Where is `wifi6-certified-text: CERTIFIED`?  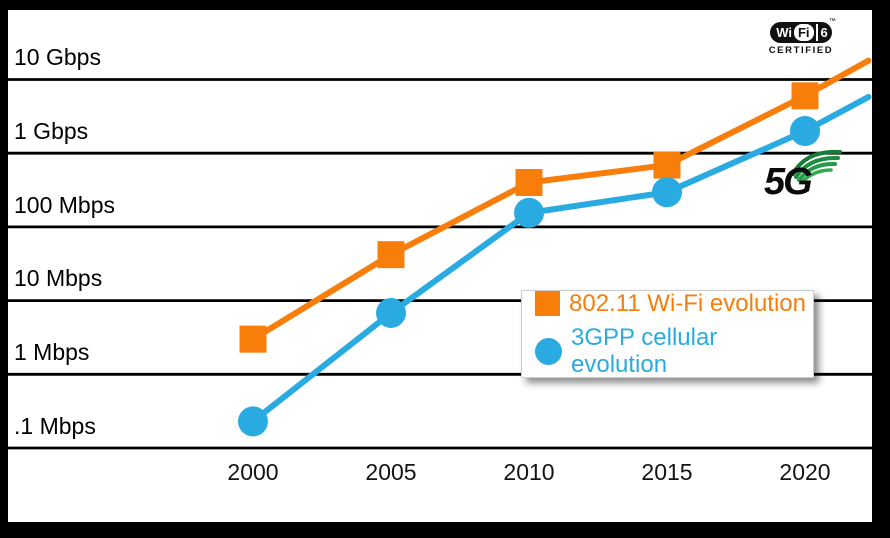 wifi6-certified-text: CERTIFIED is located at coordinates (801, 50).